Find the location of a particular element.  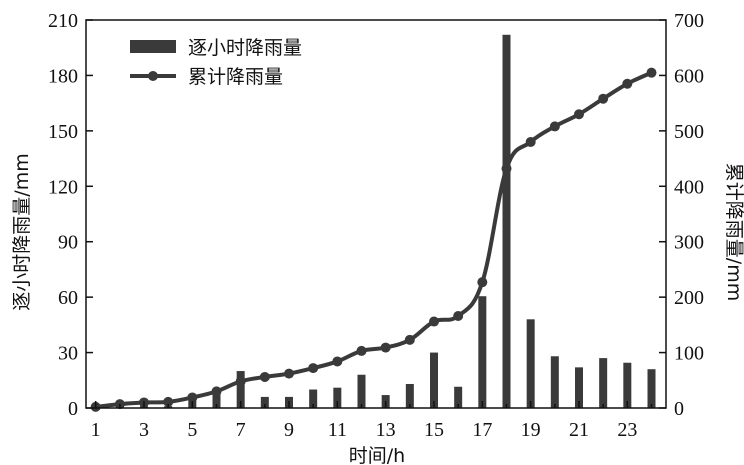

y-right-tick-label-500: 500 is located at coordinates (689, 132).